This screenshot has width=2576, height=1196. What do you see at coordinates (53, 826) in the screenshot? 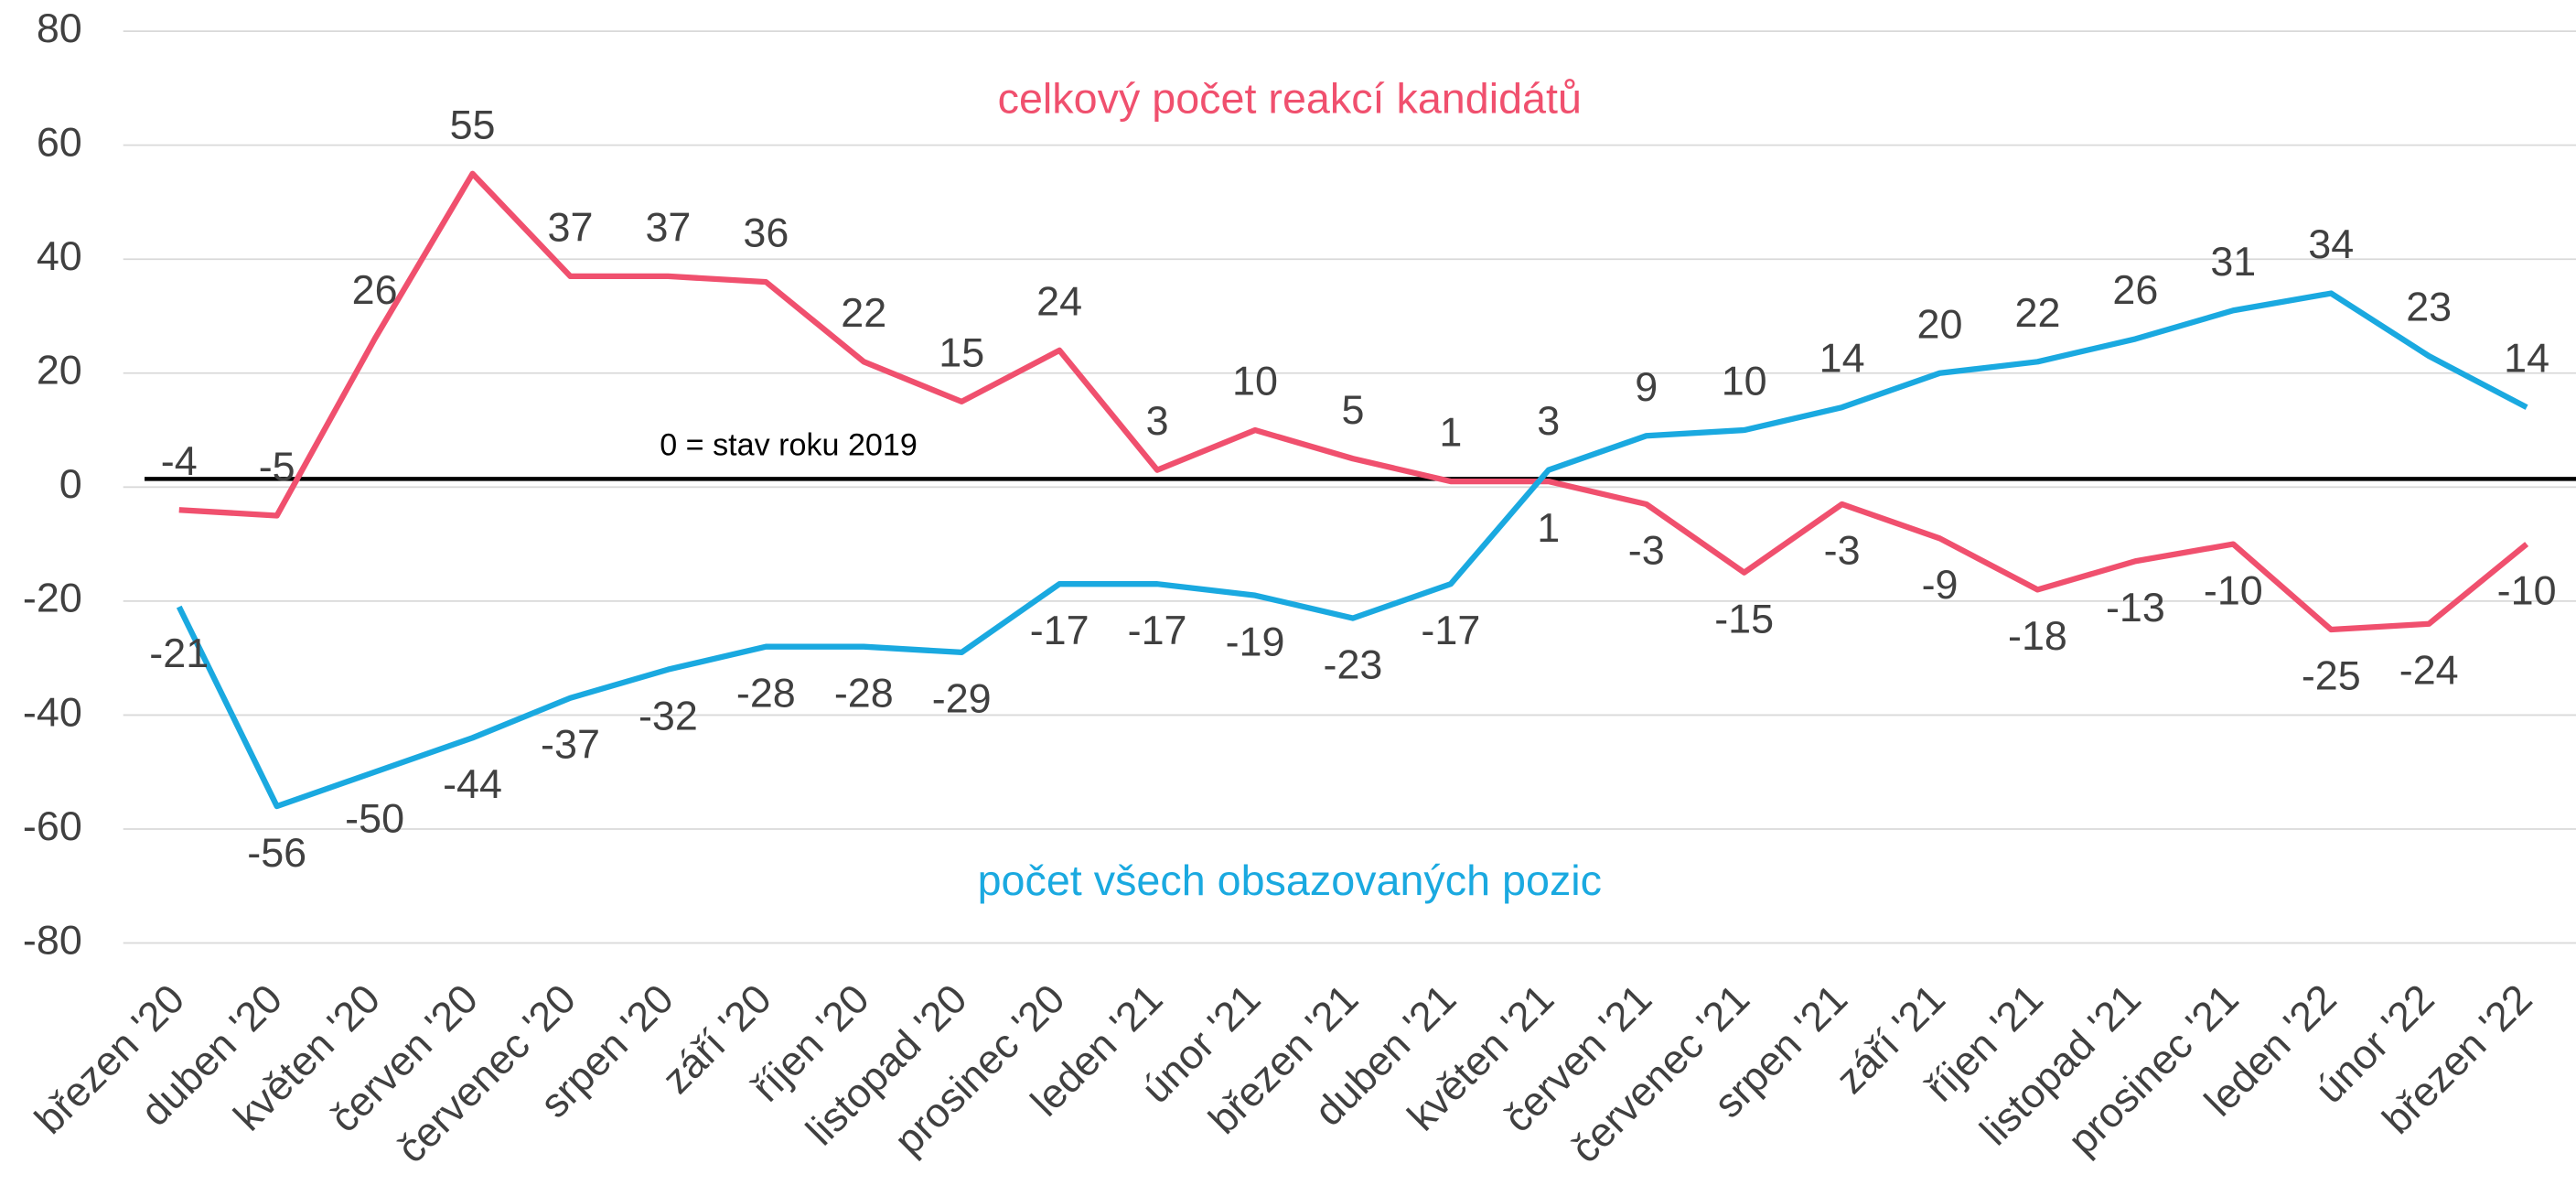
I see `y-tick-label: -60` at bounding box center [53, 826].